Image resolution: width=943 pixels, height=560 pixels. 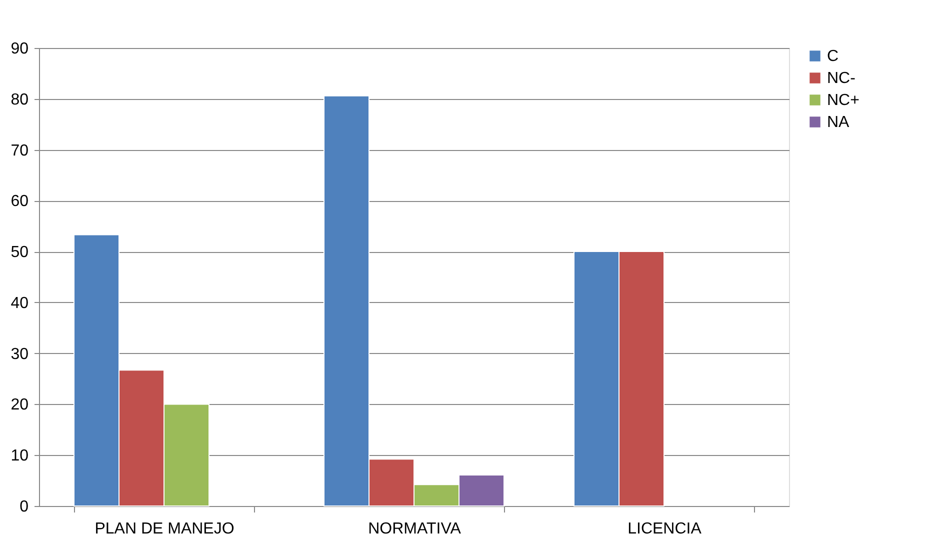 What do you see at coordinates (19, 303) in the screenshot?
I see `y-tick-label: 40` at bounding box center [19, 303].